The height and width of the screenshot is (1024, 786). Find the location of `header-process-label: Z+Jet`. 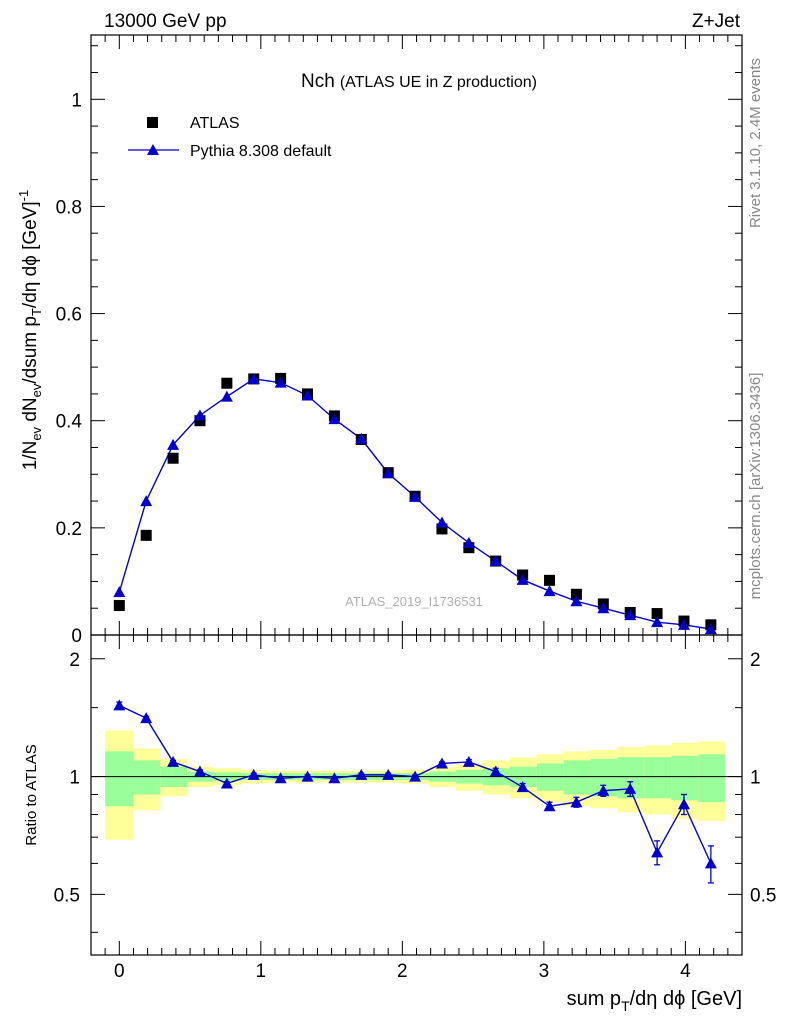

header-process-label: Z+Jet is located at coordinates (716, 21).